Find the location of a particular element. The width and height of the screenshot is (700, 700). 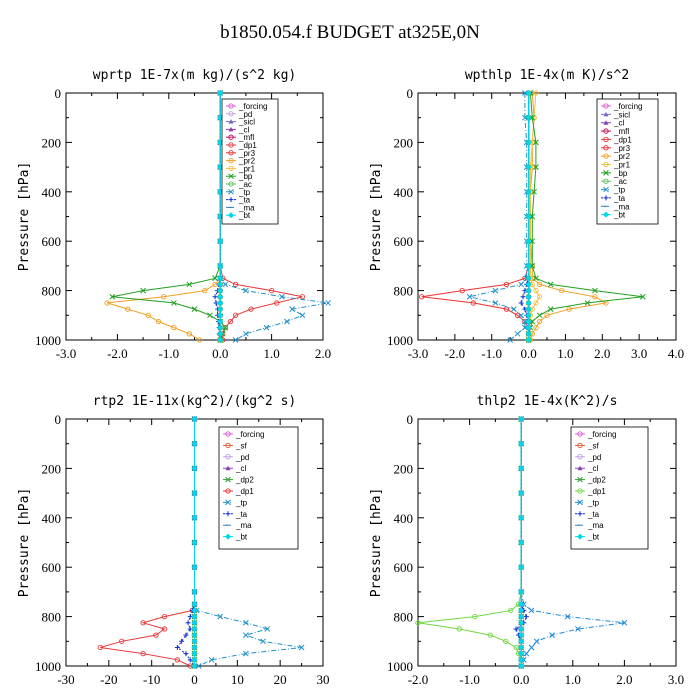

legend-label_pd: _pd is located at coordinates (245, 114).